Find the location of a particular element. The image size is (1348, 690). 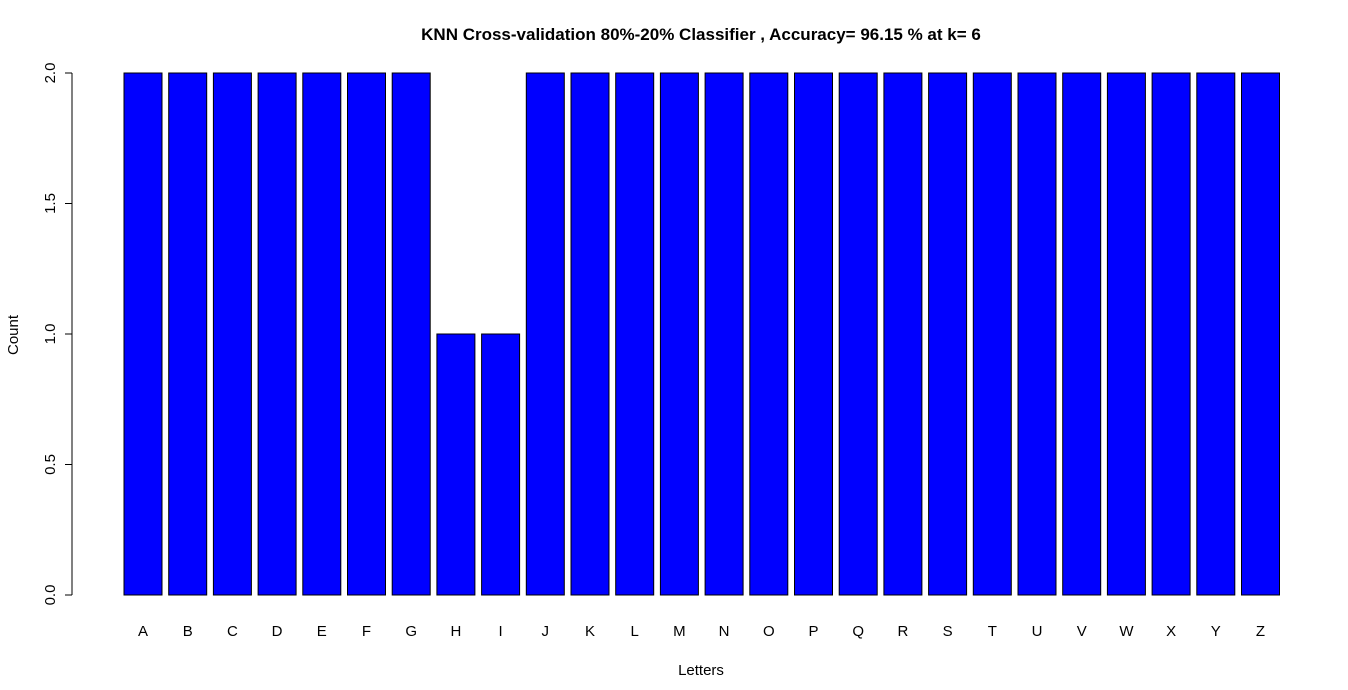

x-tick-label-U: U is located at coordinates (1037, 631).